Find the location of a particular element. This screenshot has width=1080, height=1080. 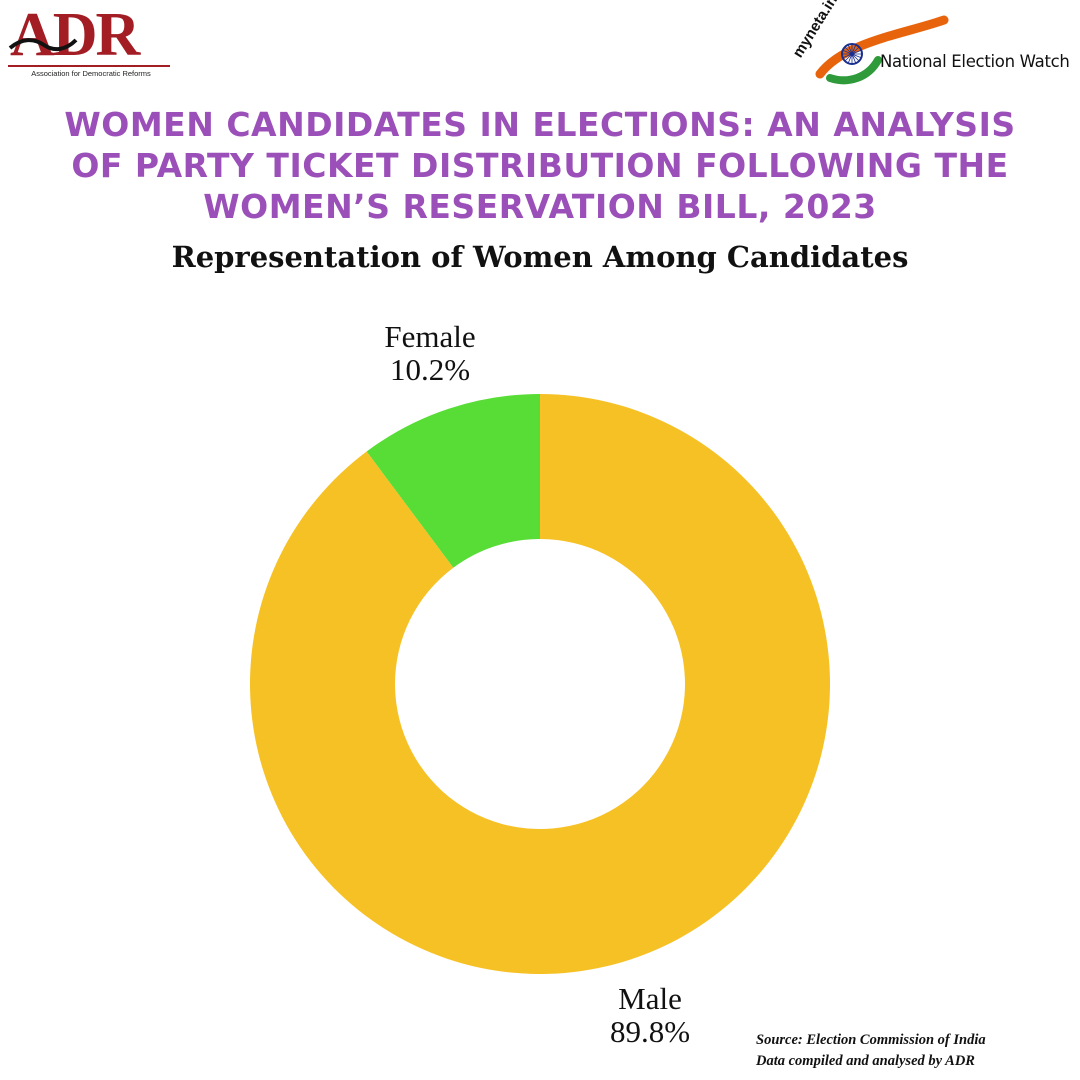

female-slice-label: Female 10.2% is located at coordinates (430, 353).